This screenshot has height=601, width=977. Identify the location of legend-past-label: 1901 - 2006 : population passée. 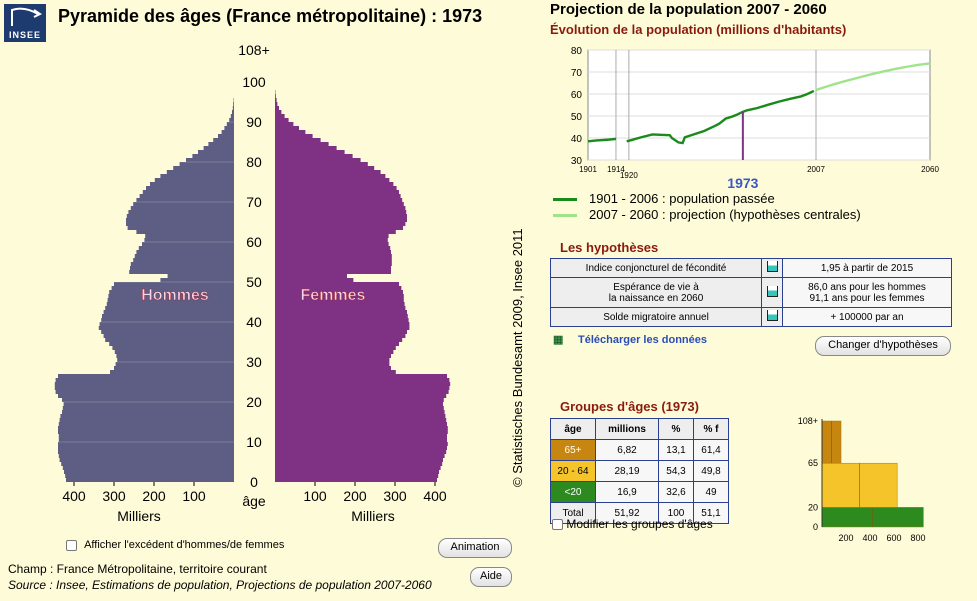
(682, 198).